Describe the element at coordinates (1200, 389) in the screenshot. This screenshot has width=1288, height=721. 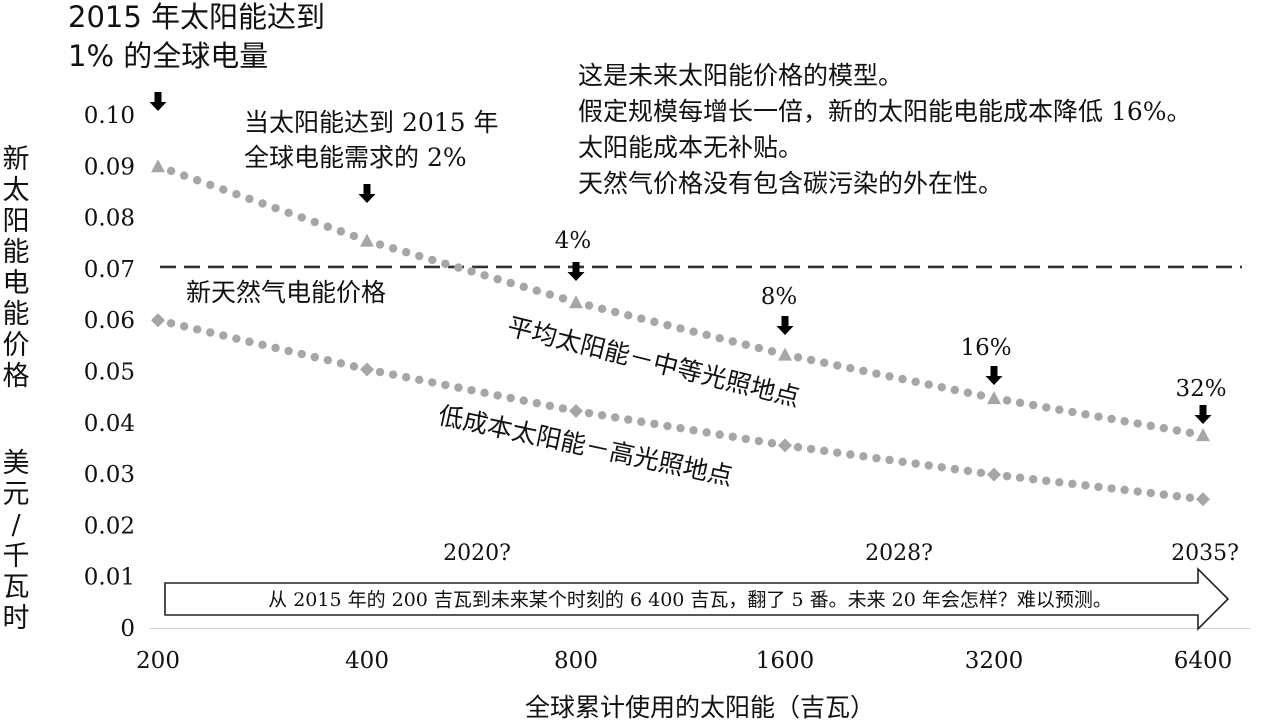
I see `share-label: 32%` at that location.